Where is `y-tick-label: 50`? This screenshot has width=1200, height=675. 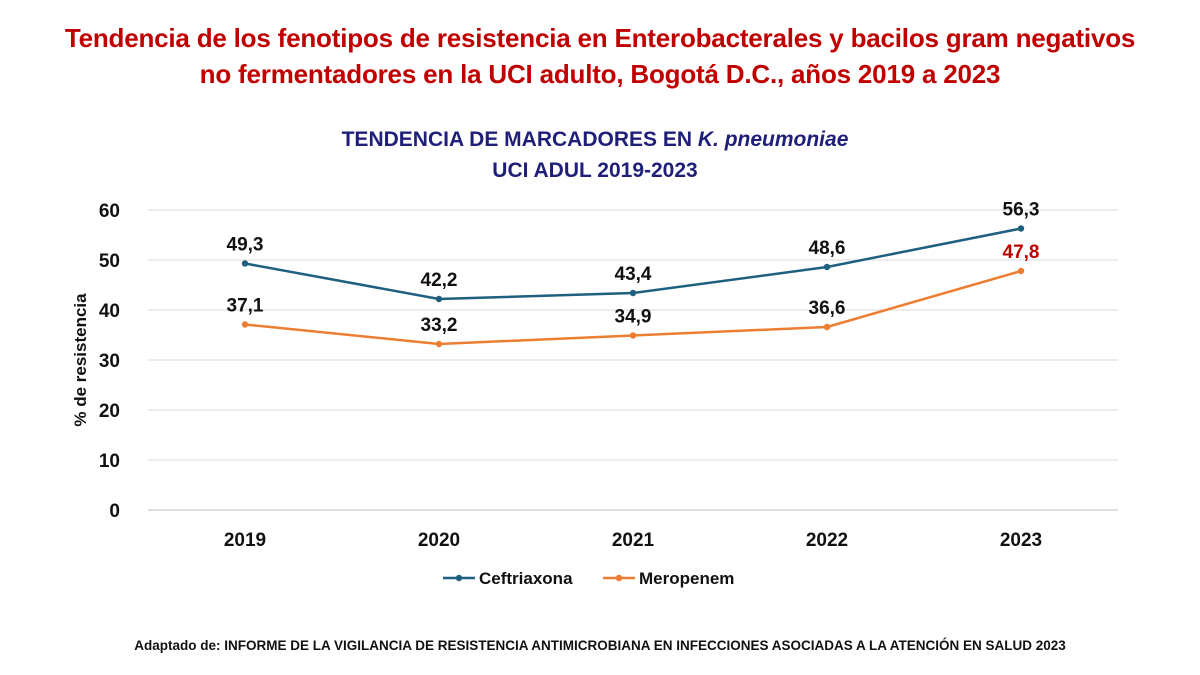
y-tick-label: 50 is located at coordinates (109, 261).